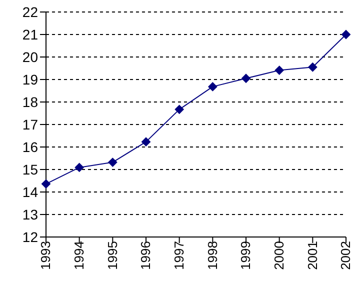  Describe the element at coordinates (30, 169) in the screenshot. I see `y-tick-label: 15` at that location.